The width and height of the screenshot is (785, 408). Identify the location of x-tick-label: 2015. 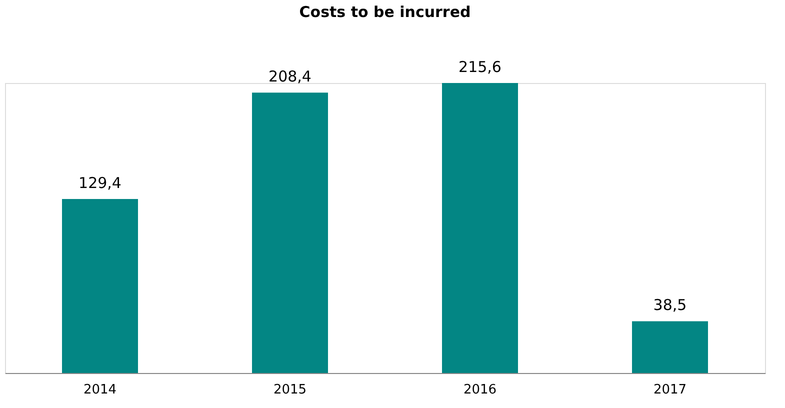
(290, 390).